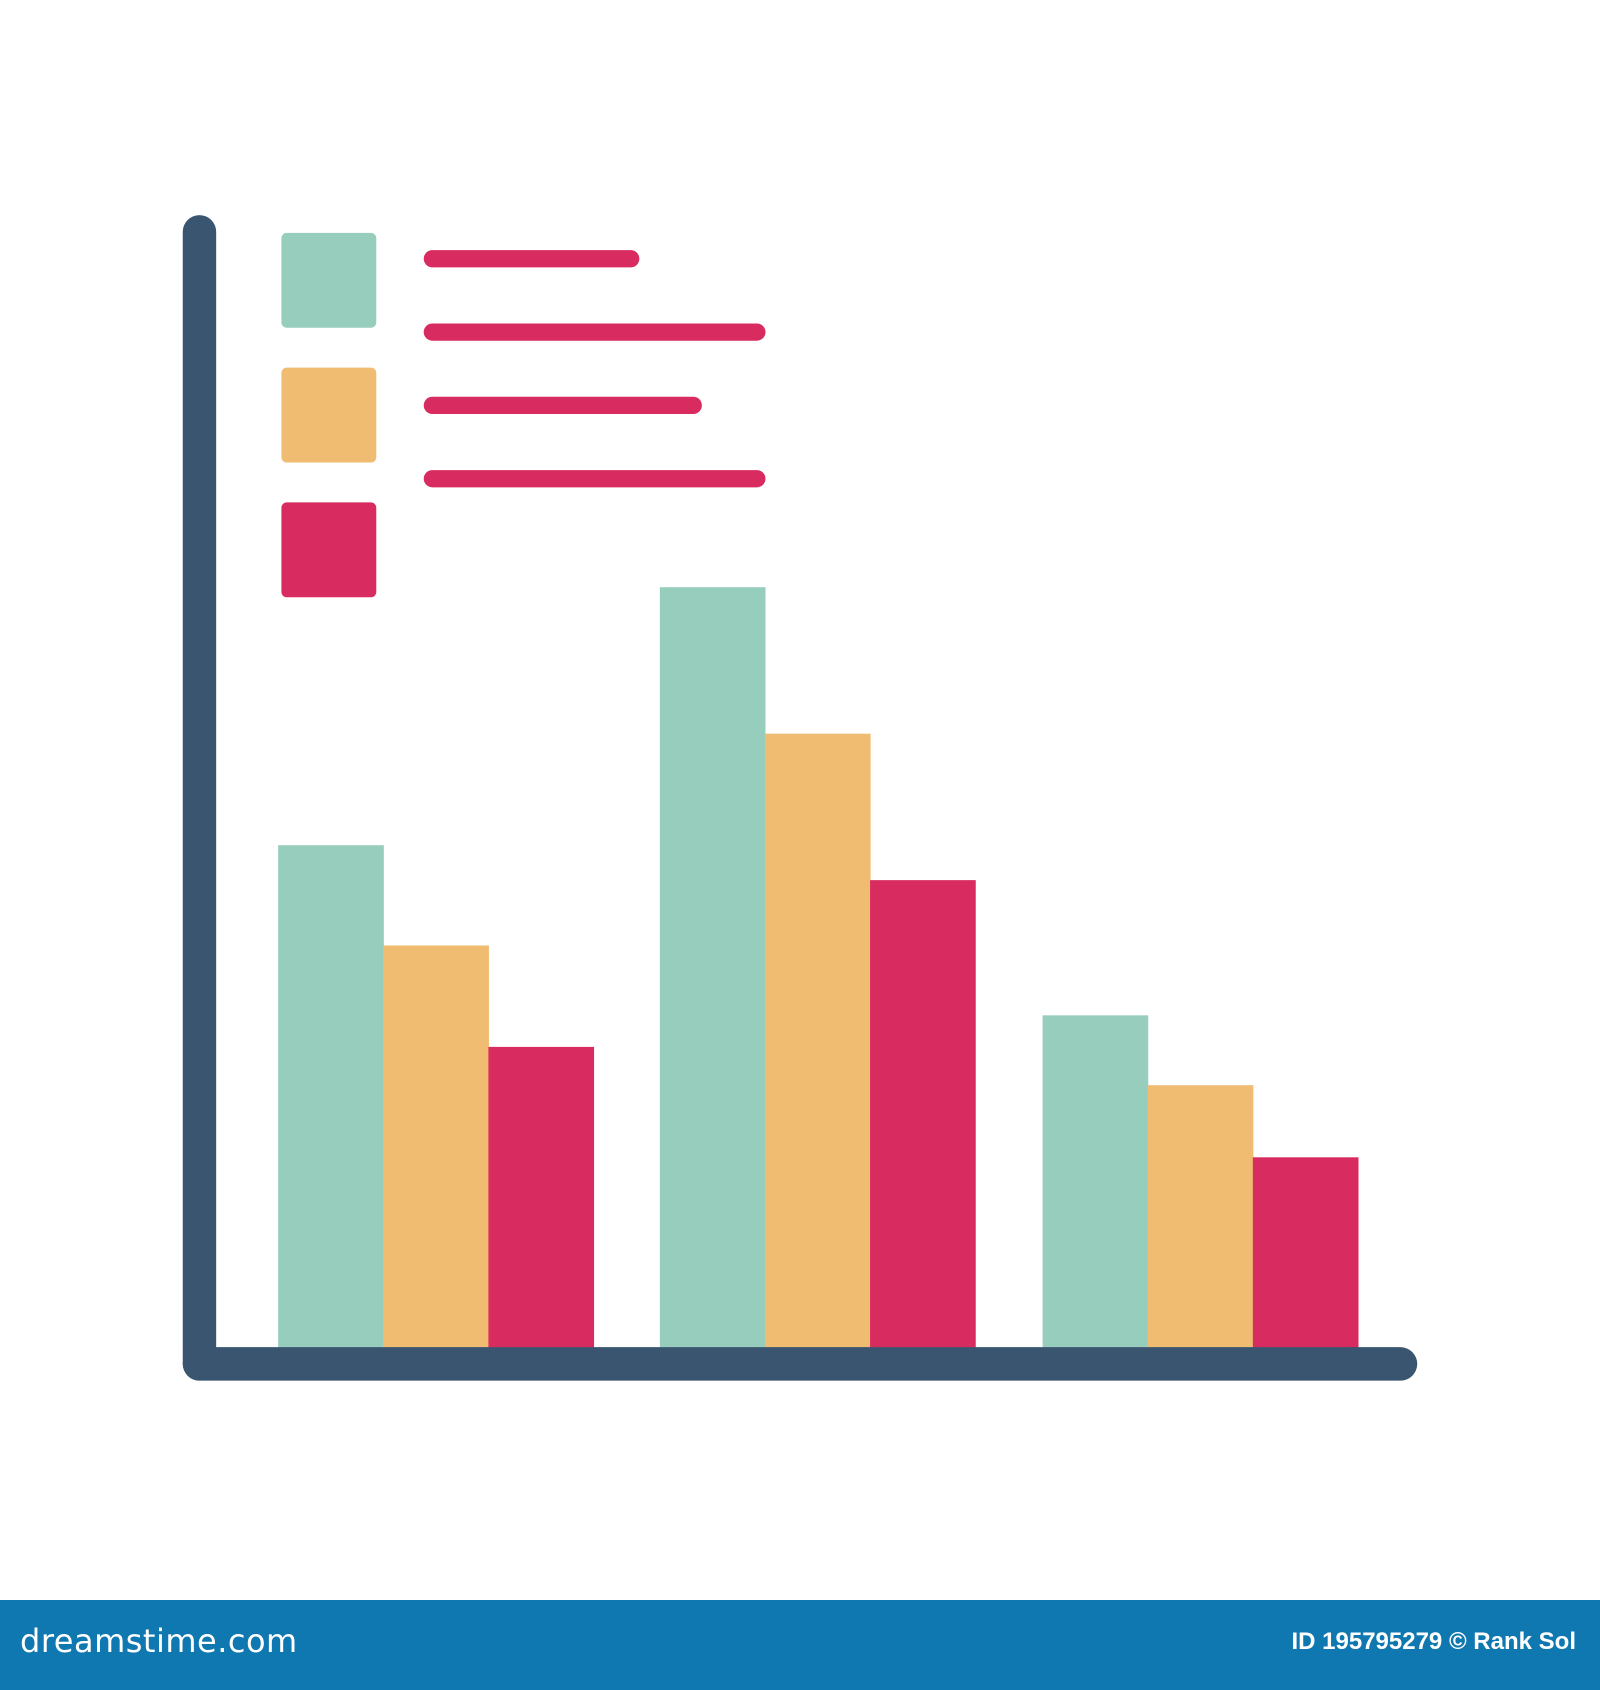 This screenshot has height=1690, width=1600. Describe the element at coordinates (817, 1040) in the screenshot. I see `bar-series2-group2` at that location.